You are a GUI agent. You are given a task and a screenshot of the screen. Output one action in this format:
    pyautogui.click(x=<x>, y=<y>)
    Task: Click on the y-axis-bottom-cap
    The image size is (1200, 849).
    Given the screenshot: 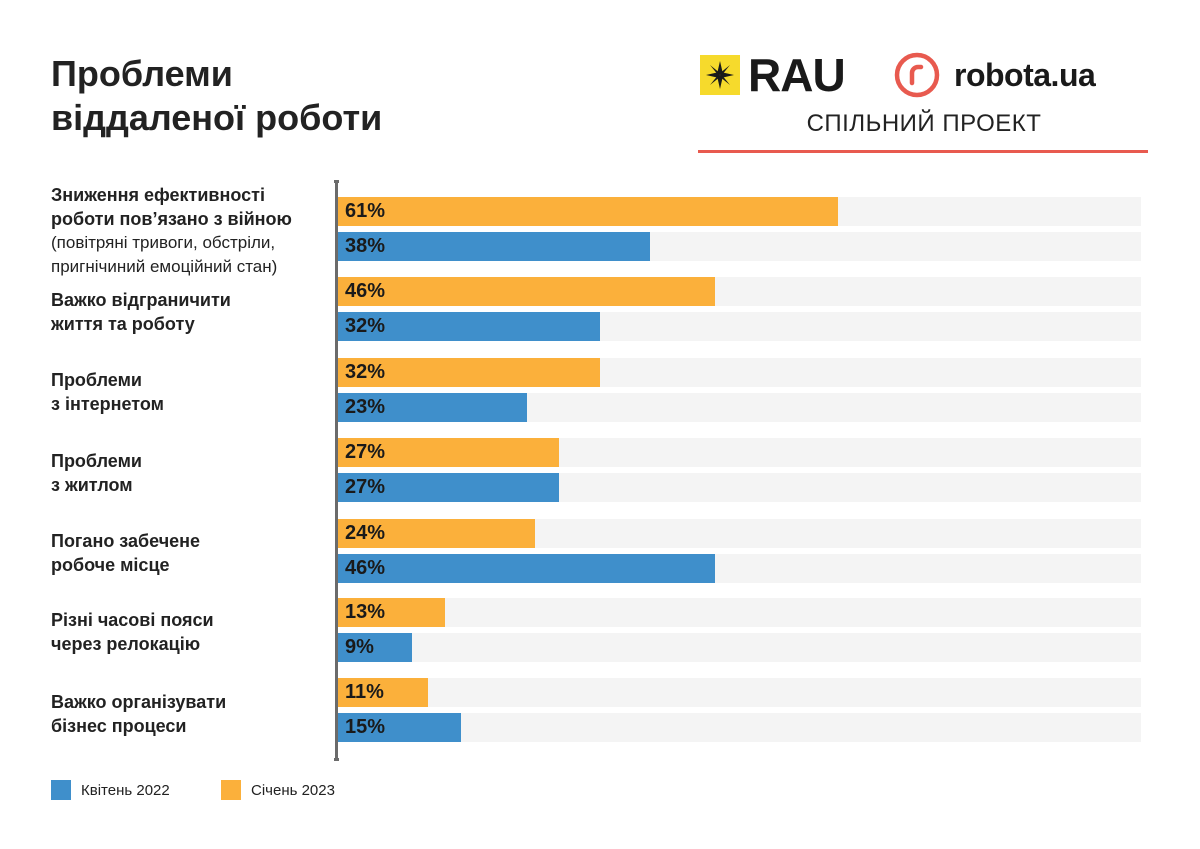 What is the action you would take?
    pyautogui.click(x=336, y=759)
    